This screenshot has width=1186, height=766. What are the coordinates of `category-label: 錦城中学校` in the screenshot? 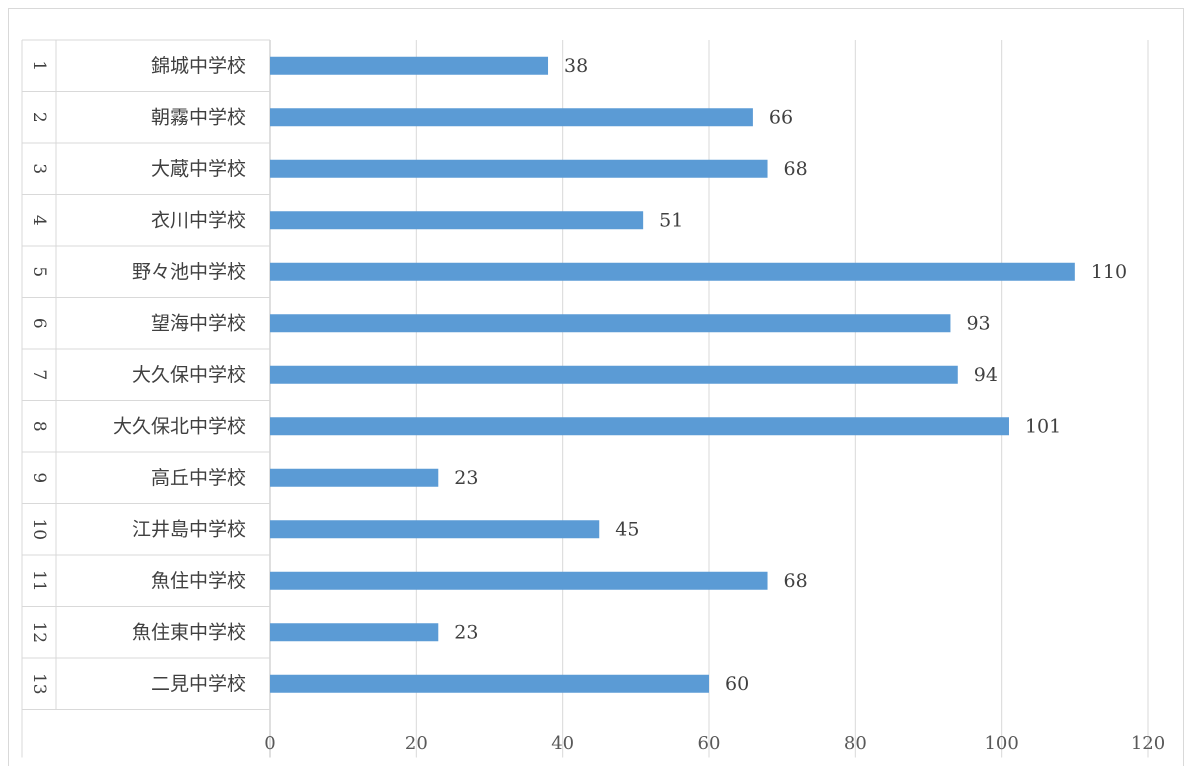 It's located at (198, 66).